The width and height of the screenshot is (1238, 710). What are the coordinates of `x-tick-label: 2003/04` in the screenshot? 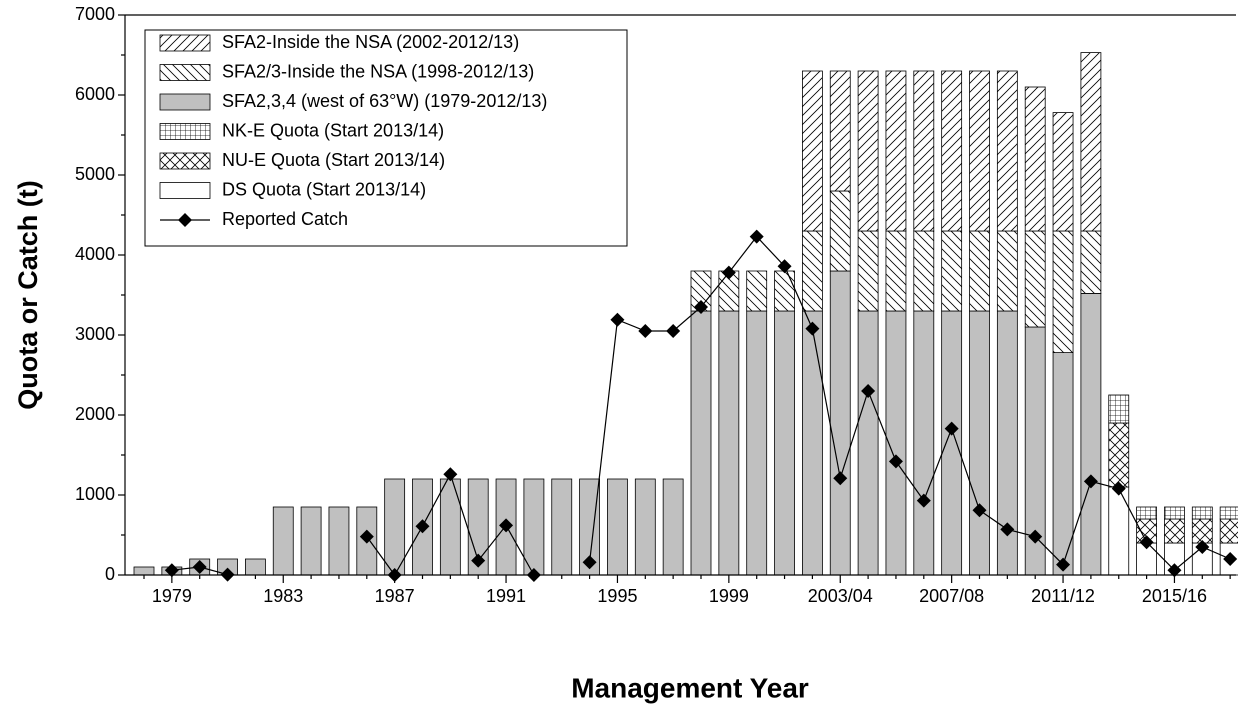 It's located at (840, 596).